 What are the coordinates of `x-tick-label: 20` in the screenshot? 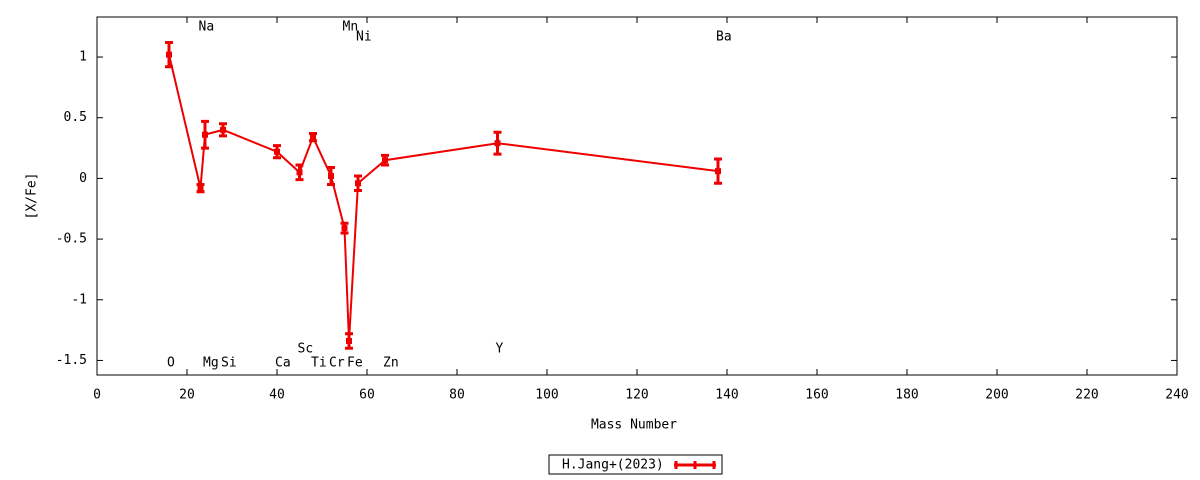 It's located at (187, 395).